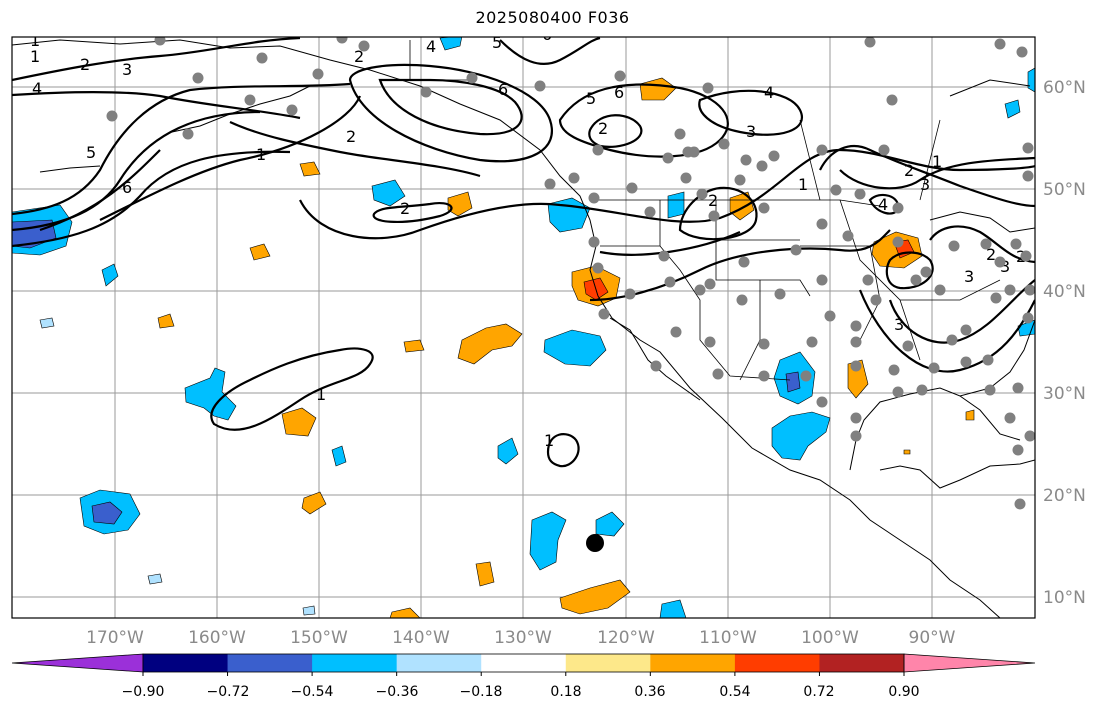  Describe the element at coordinates (1064, 88) in the screenshot. I see `lat-label: 60°N` at that location.